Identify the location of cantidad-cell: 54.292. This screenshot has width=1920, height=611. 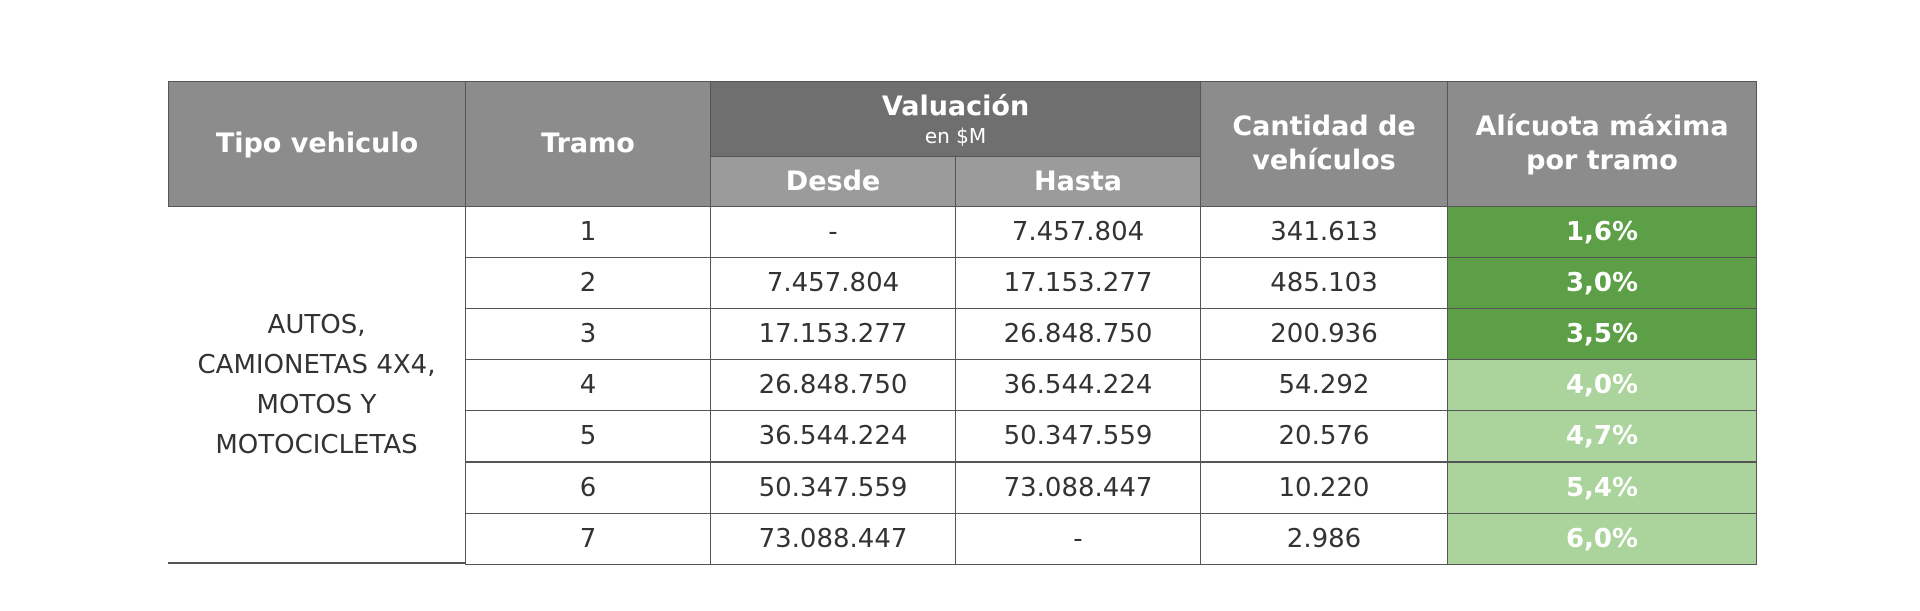
(1324, 385).